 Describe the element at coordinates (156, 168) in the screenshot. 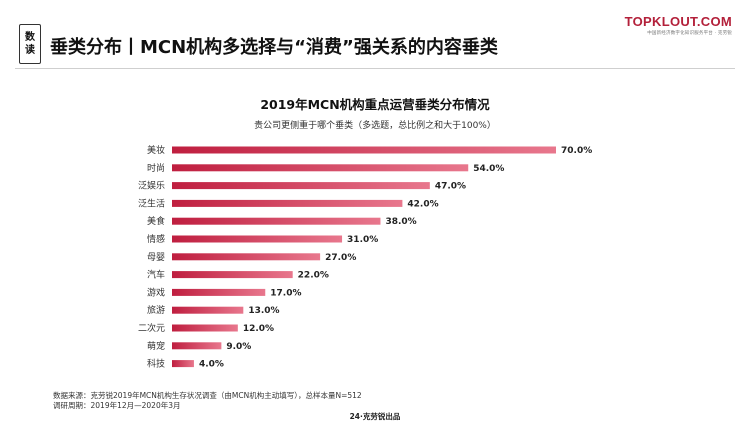

I see `category-label: 时尚` at that location.